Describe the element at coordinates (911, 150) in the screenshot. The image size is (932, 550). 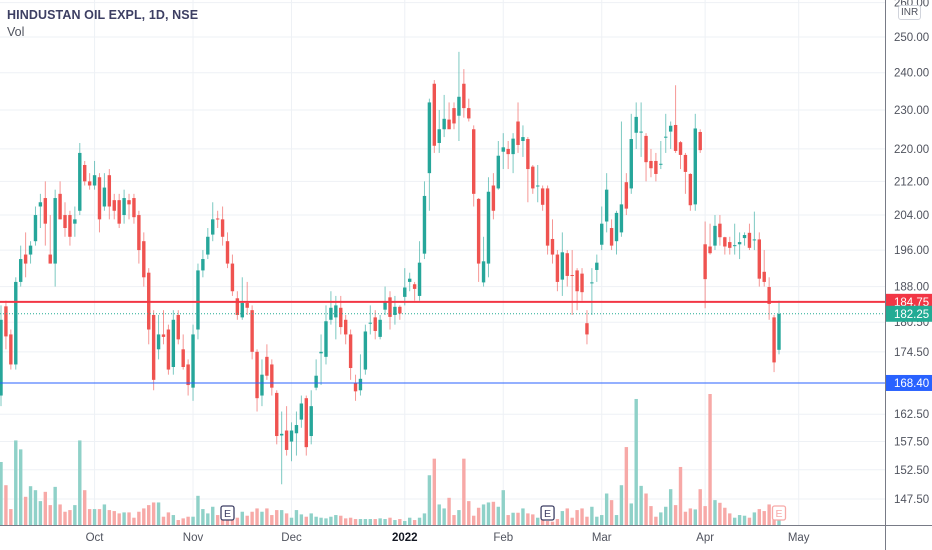
I see `price-tick-label: 220.00` at that location.